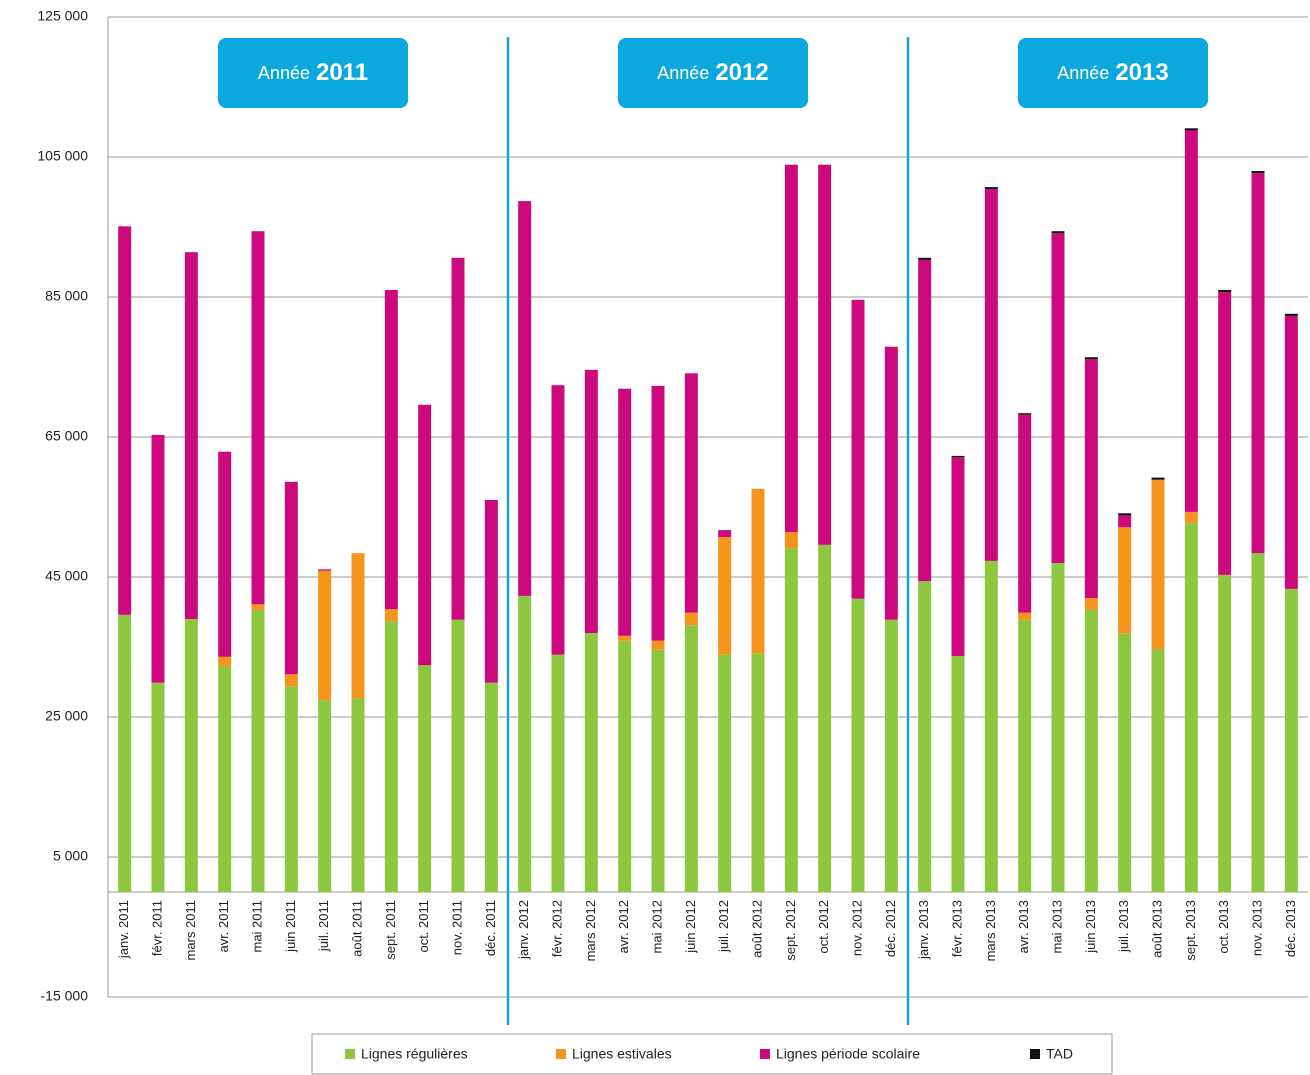 This screenshot has width=1310, height=1075. I want to click on x-tick-label: juil. 2011, so click(323, 926).